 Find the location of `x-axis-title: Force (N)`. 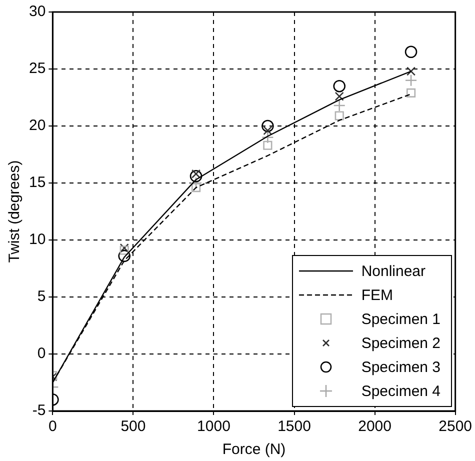

x-axis-title: Force (N) is located at coordinates (254, 449).